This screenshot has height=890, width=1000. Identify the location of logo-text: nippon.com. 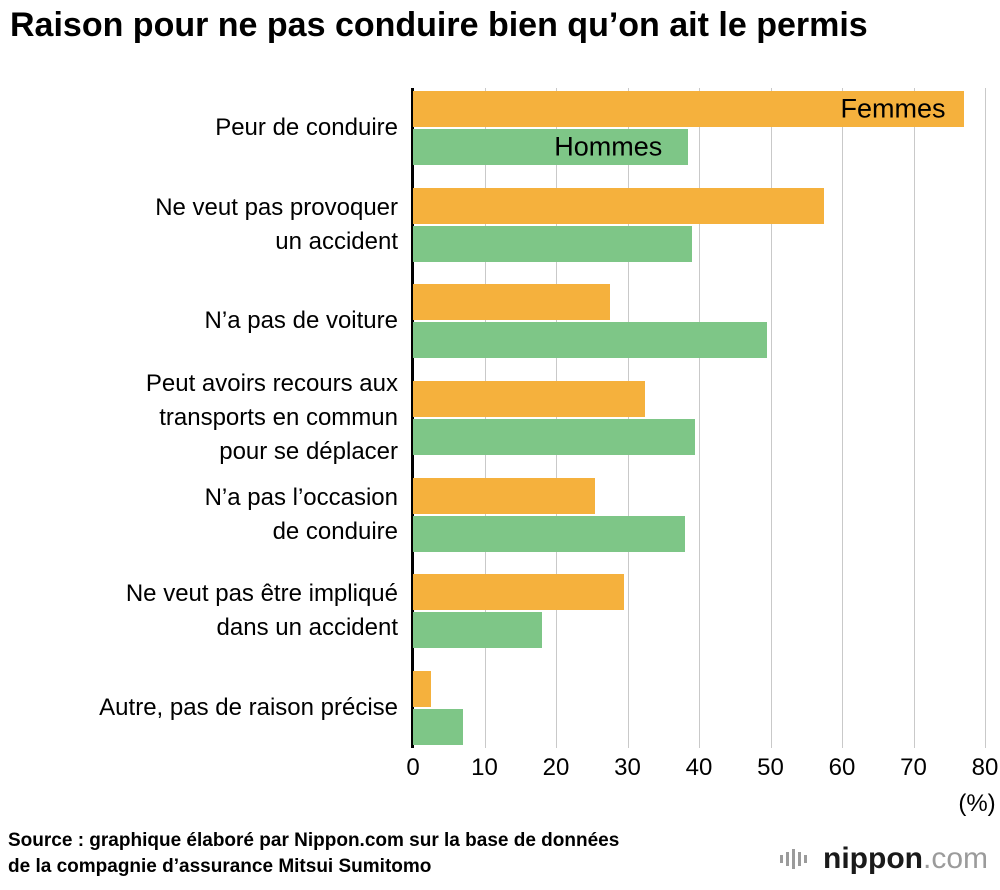
(905, 859).